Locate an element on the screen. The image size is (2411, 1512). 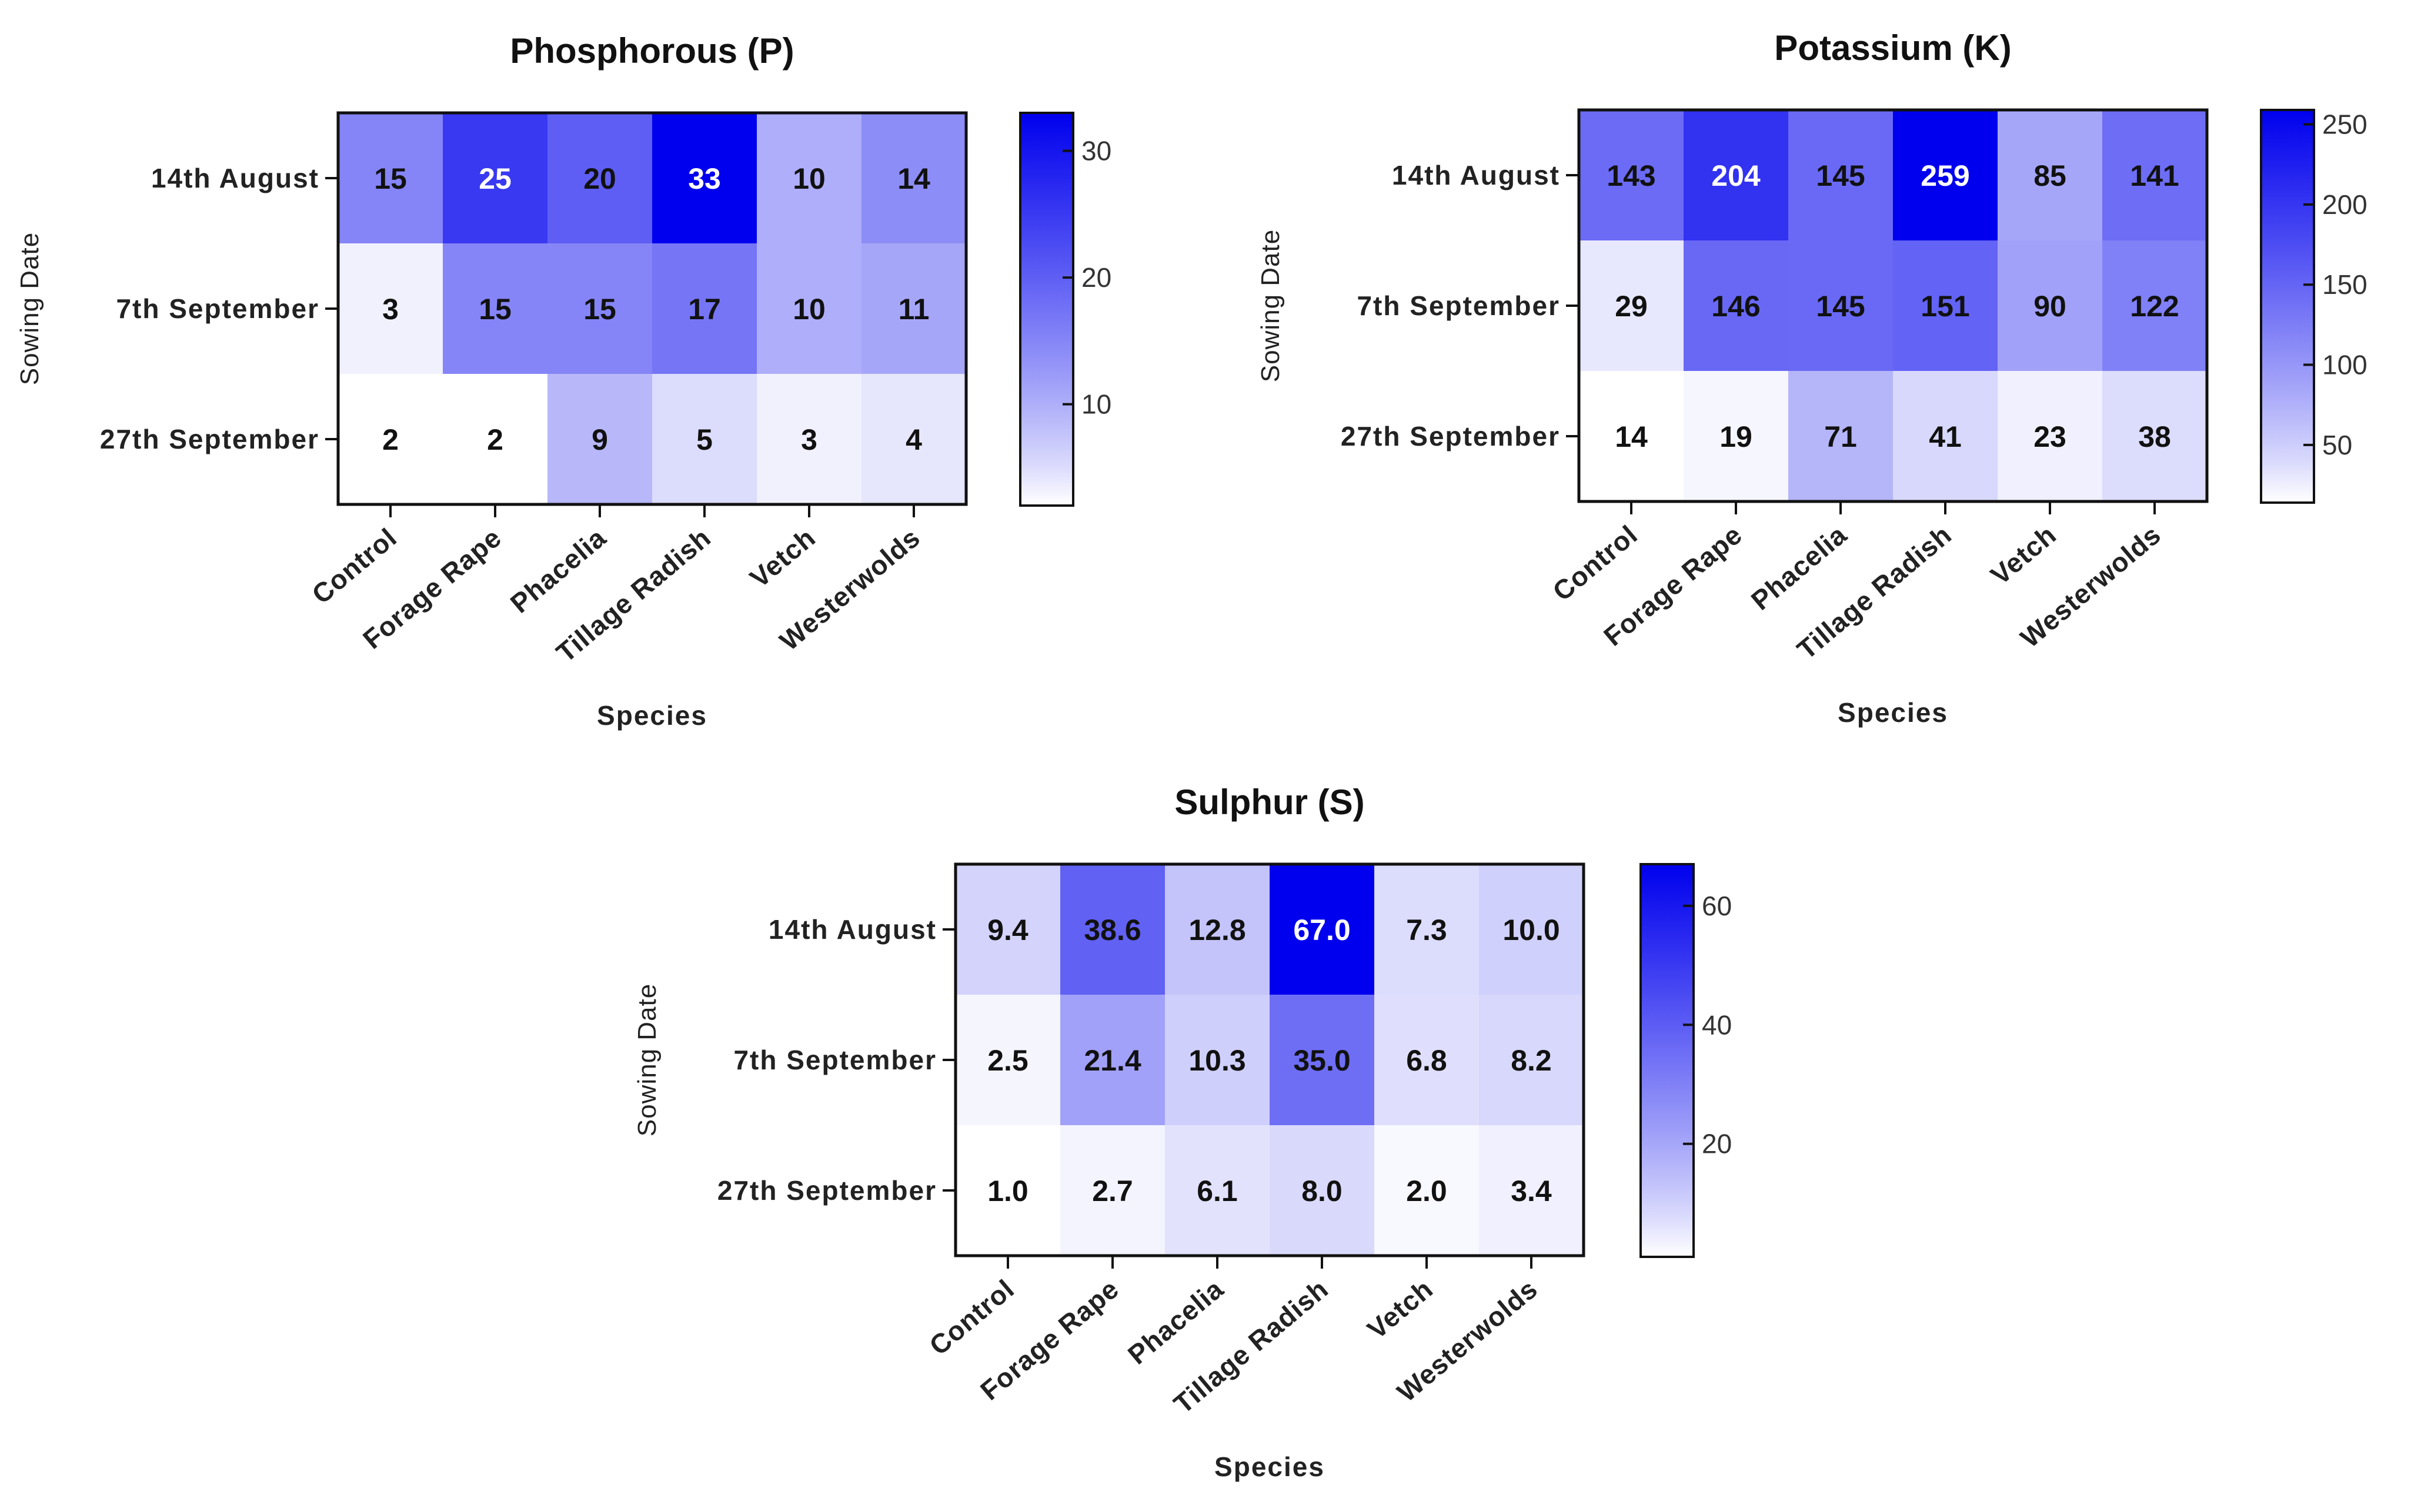
cell-value-label: 2 is located at coordinates (495, 440).